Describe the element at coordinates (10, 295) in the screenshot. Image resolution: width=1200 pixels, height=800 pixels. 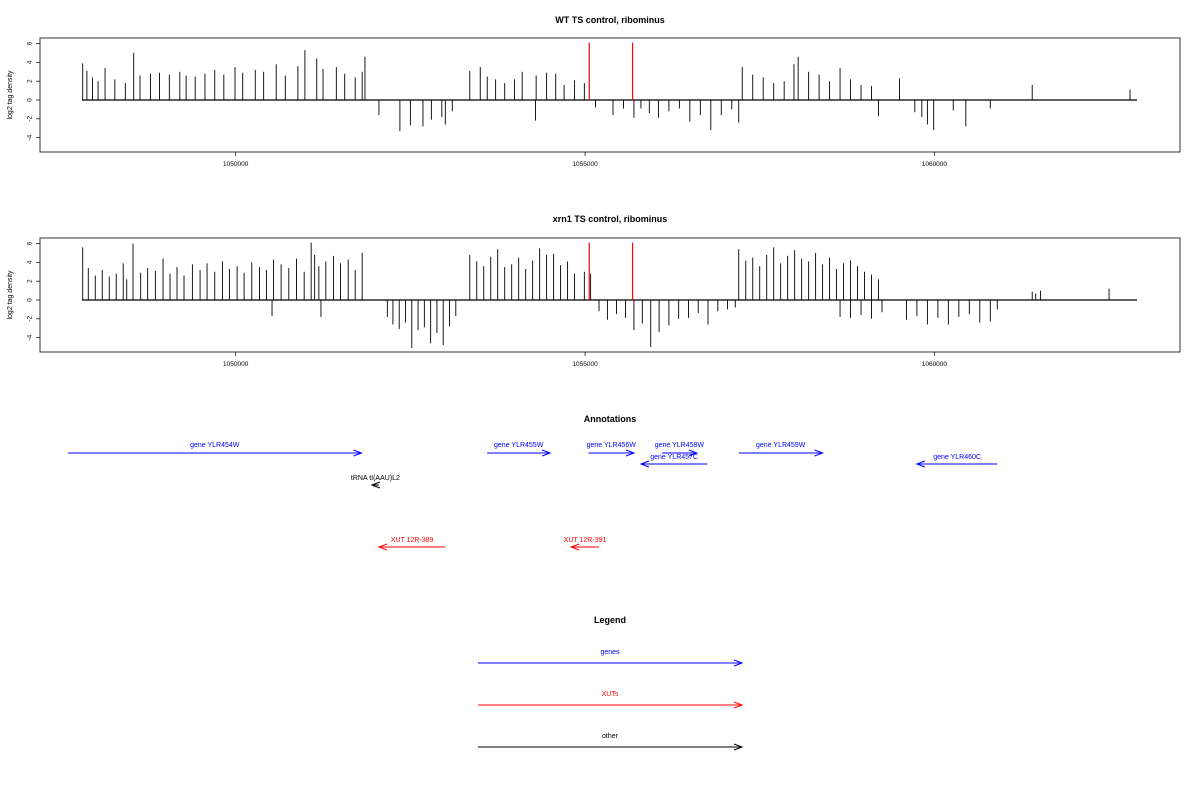
I see `panel-2-ylabel: log2 tag density` at that location.